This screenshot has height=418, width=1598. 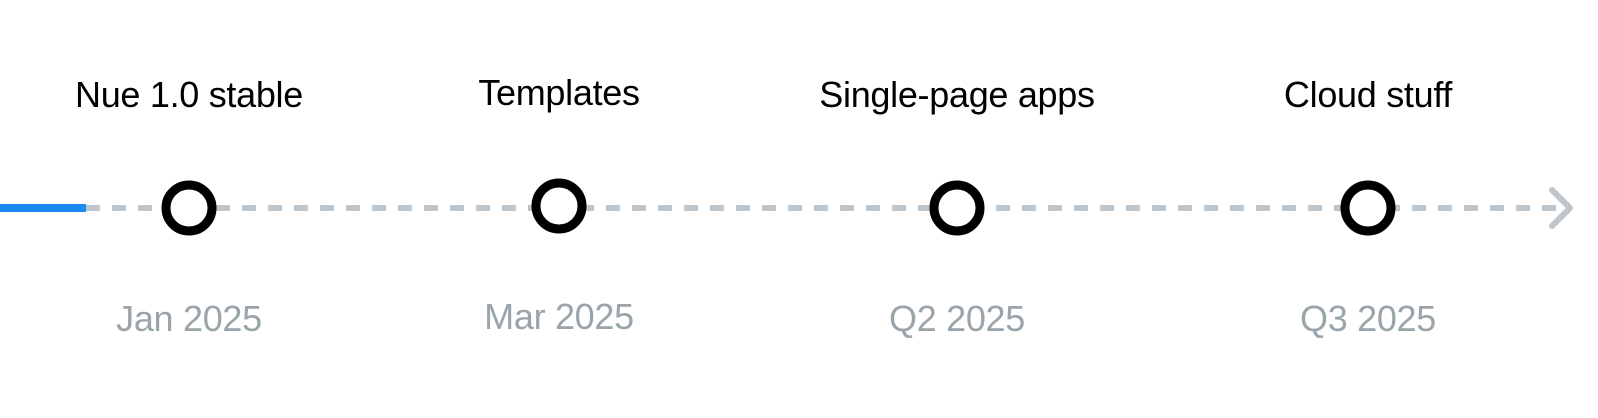 I want to click on milestone-title-1: Nue 1.0 stable, so click(x=189, y=94).